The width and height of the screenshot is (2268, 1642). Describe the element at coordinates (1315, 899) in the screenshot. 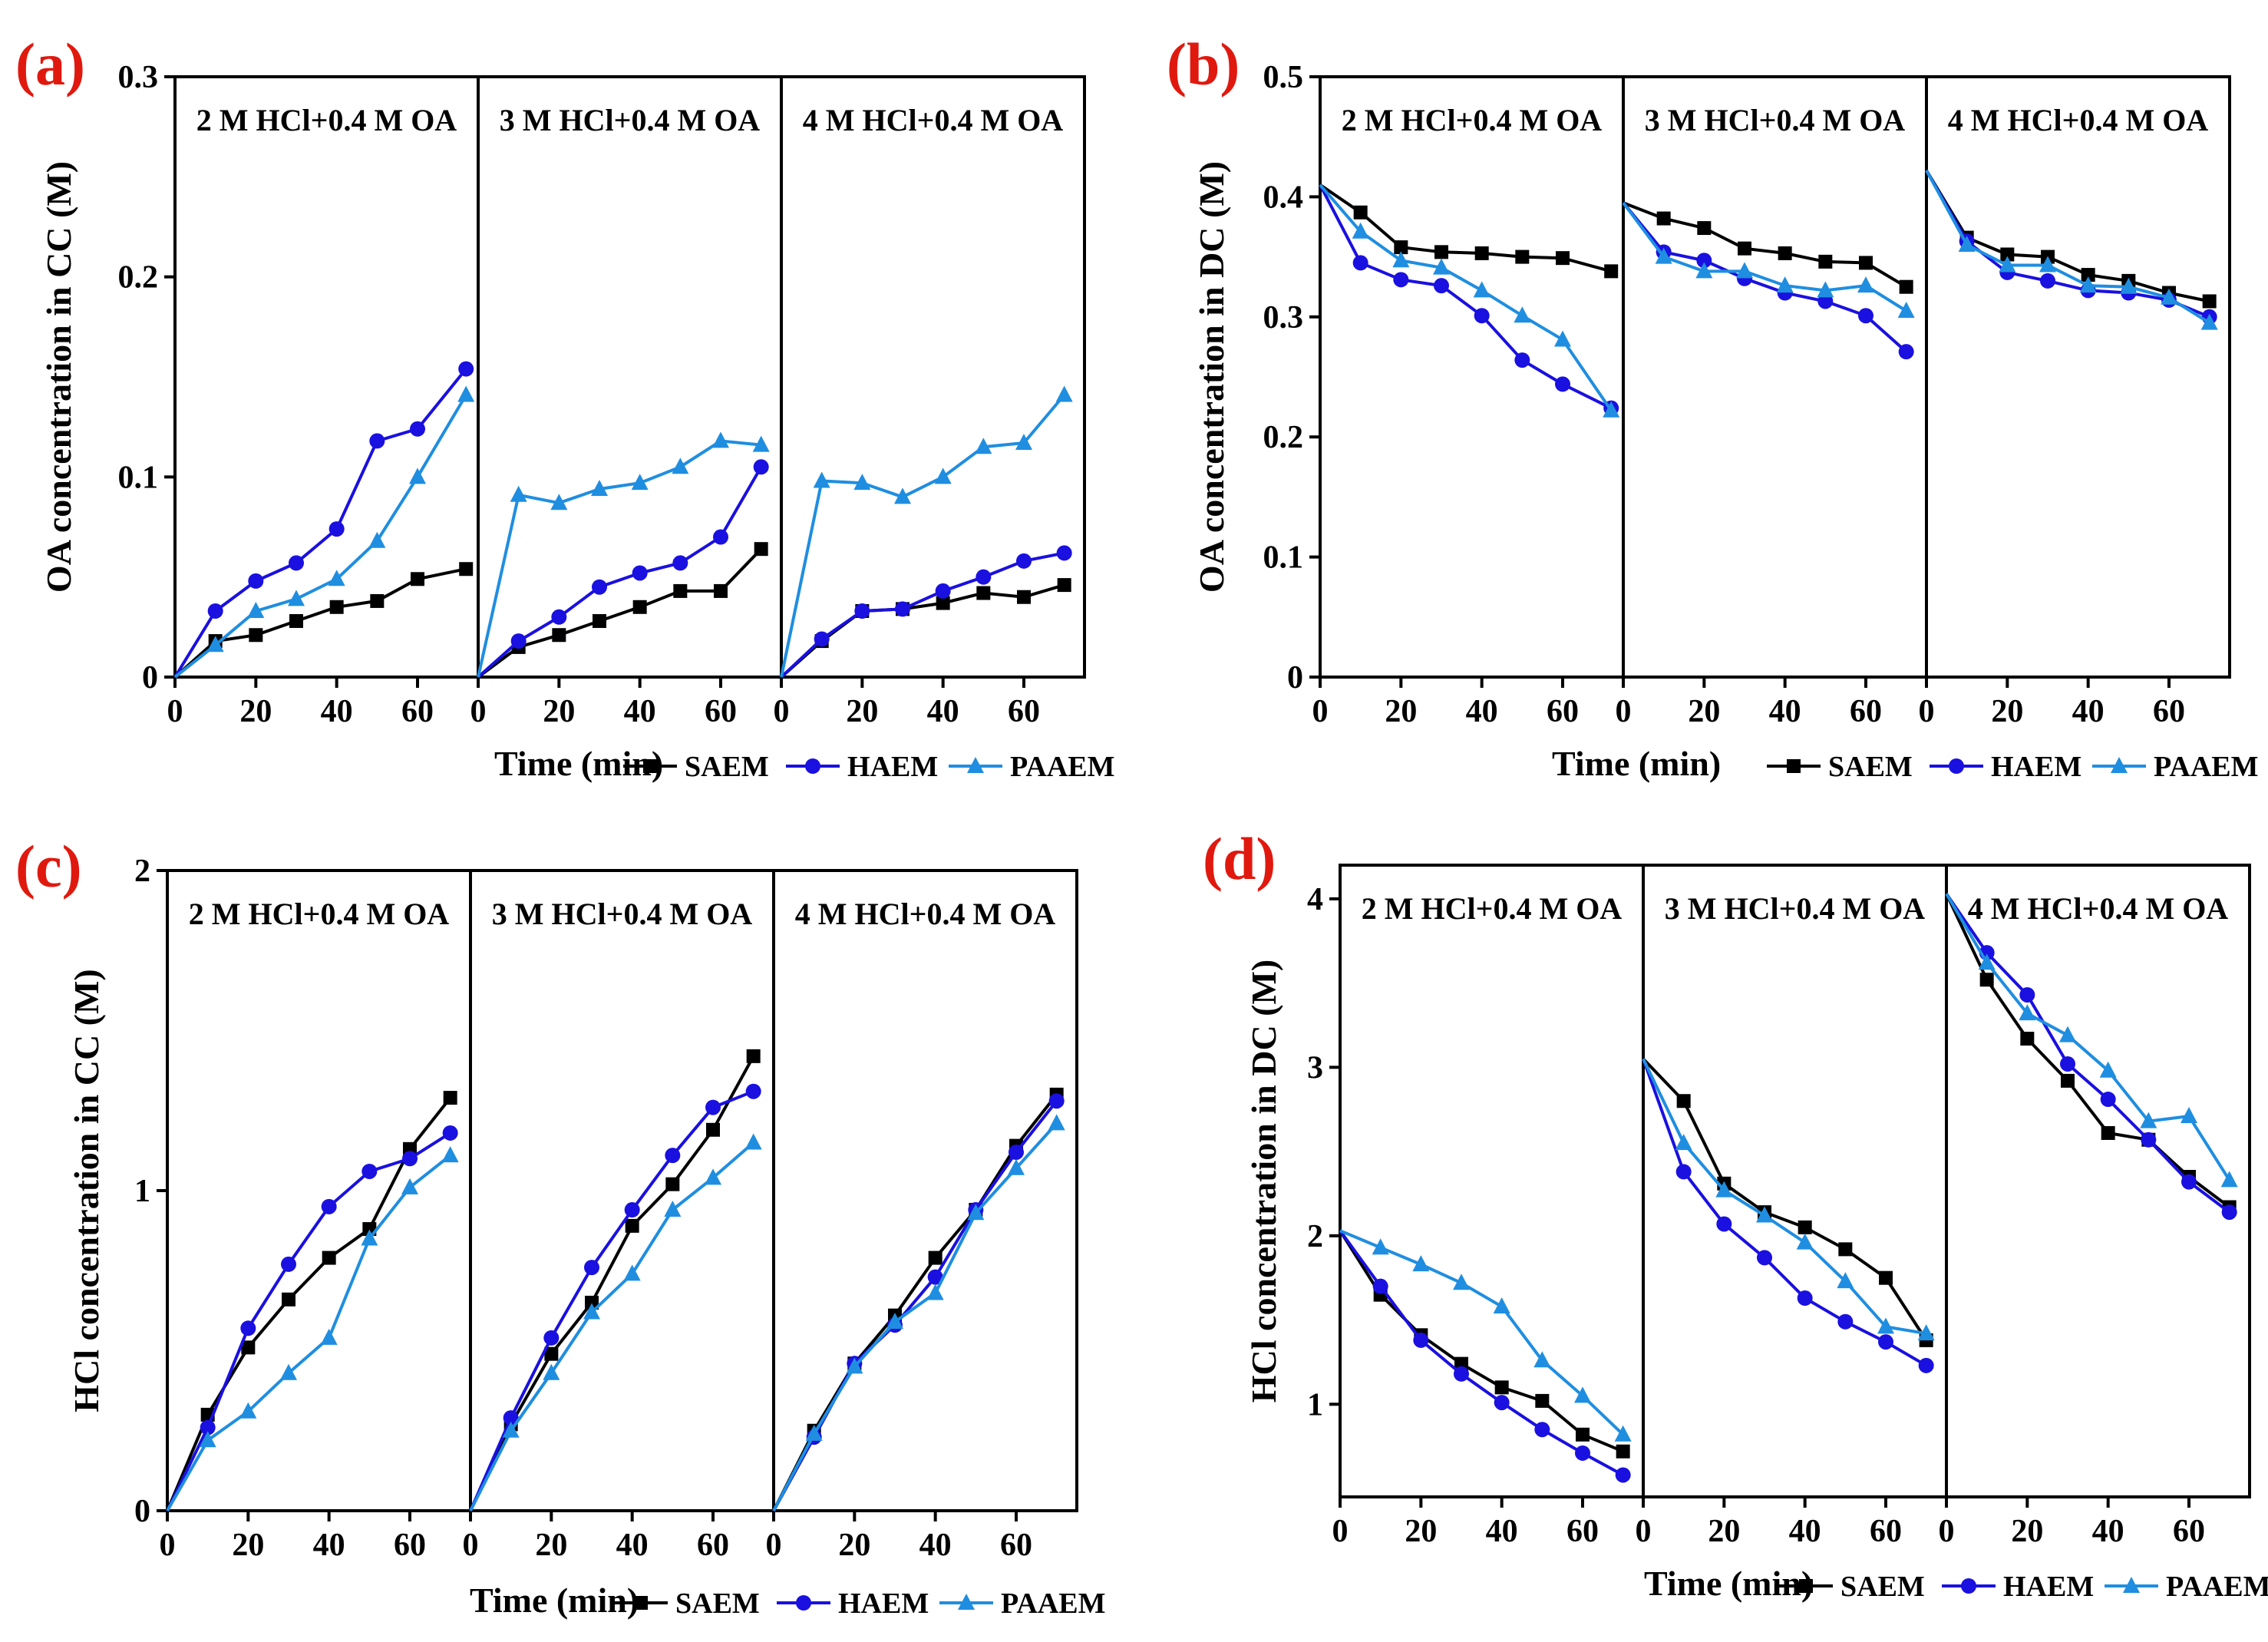

I see `y-tick-label: 4` at that location.